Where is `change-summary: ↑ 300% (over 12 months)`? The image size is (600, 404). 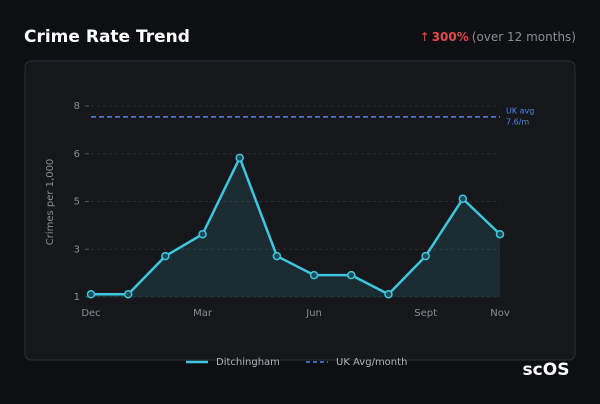 change-summary: ↑ 300% (over 12 months) is located at coordinates (498, 37).